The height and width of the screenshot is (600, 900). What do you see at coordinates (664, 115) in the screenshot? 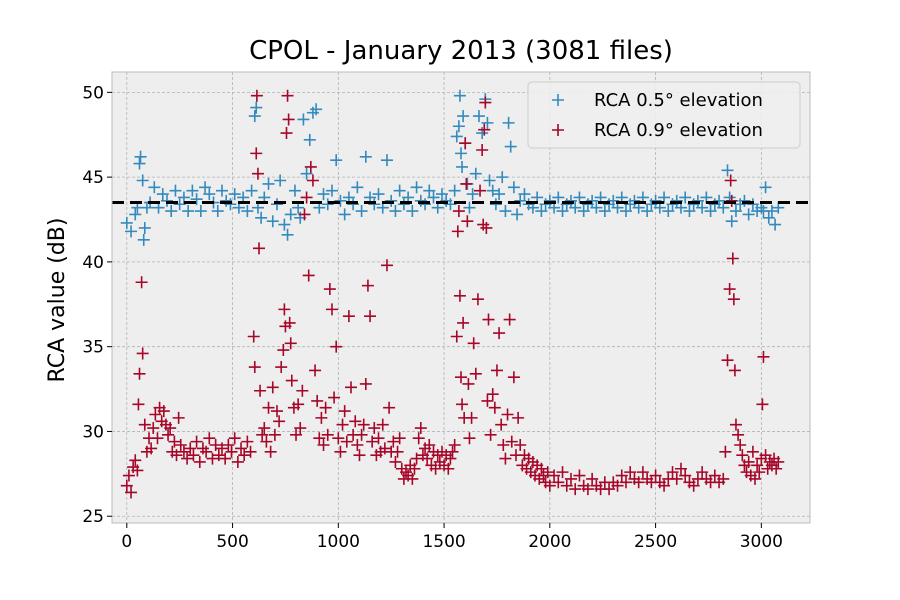
I see `legend-frame` at bounding box center [664, 115].